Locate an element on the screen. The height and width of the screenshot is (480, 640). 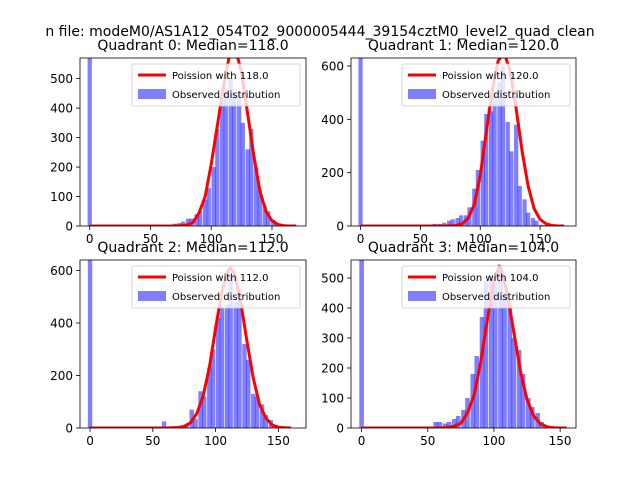
legend: Poission with 104.0 Observed distribution is located at coordinates (486, 287).